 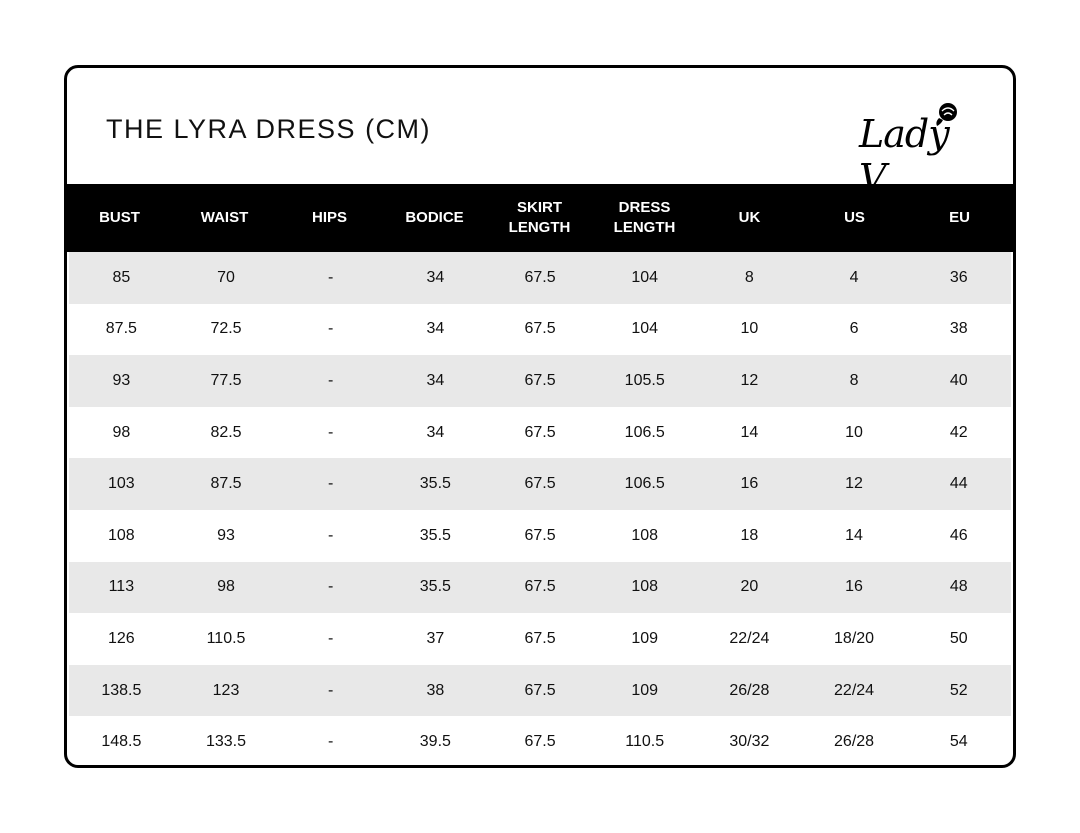 I want to click on table-cell: 77.5, so click(x=226, y=380).